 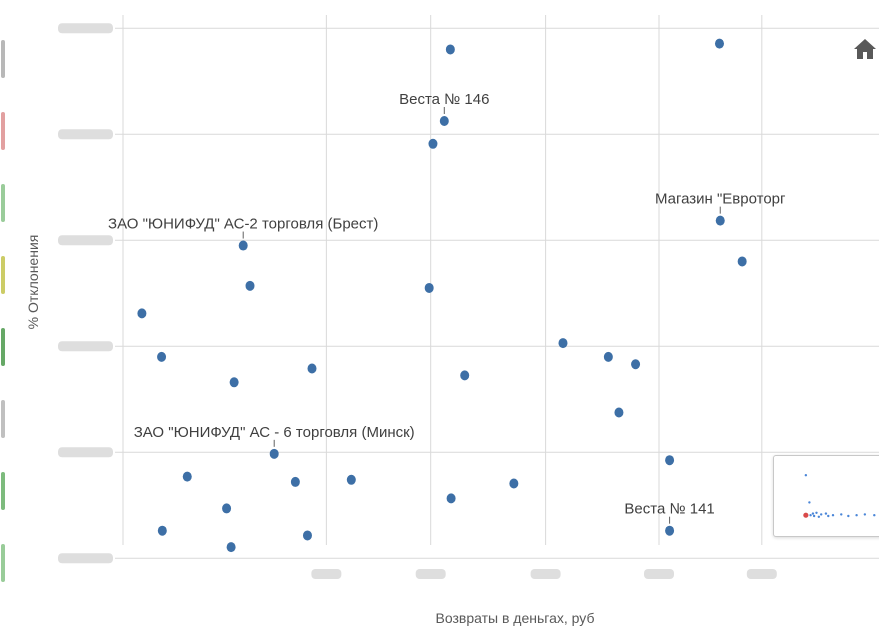 I want to click on data-point-label: ЗАО "ЮНИФУД" АС - 6 торговля (Минск), so click(x=274, y=432).